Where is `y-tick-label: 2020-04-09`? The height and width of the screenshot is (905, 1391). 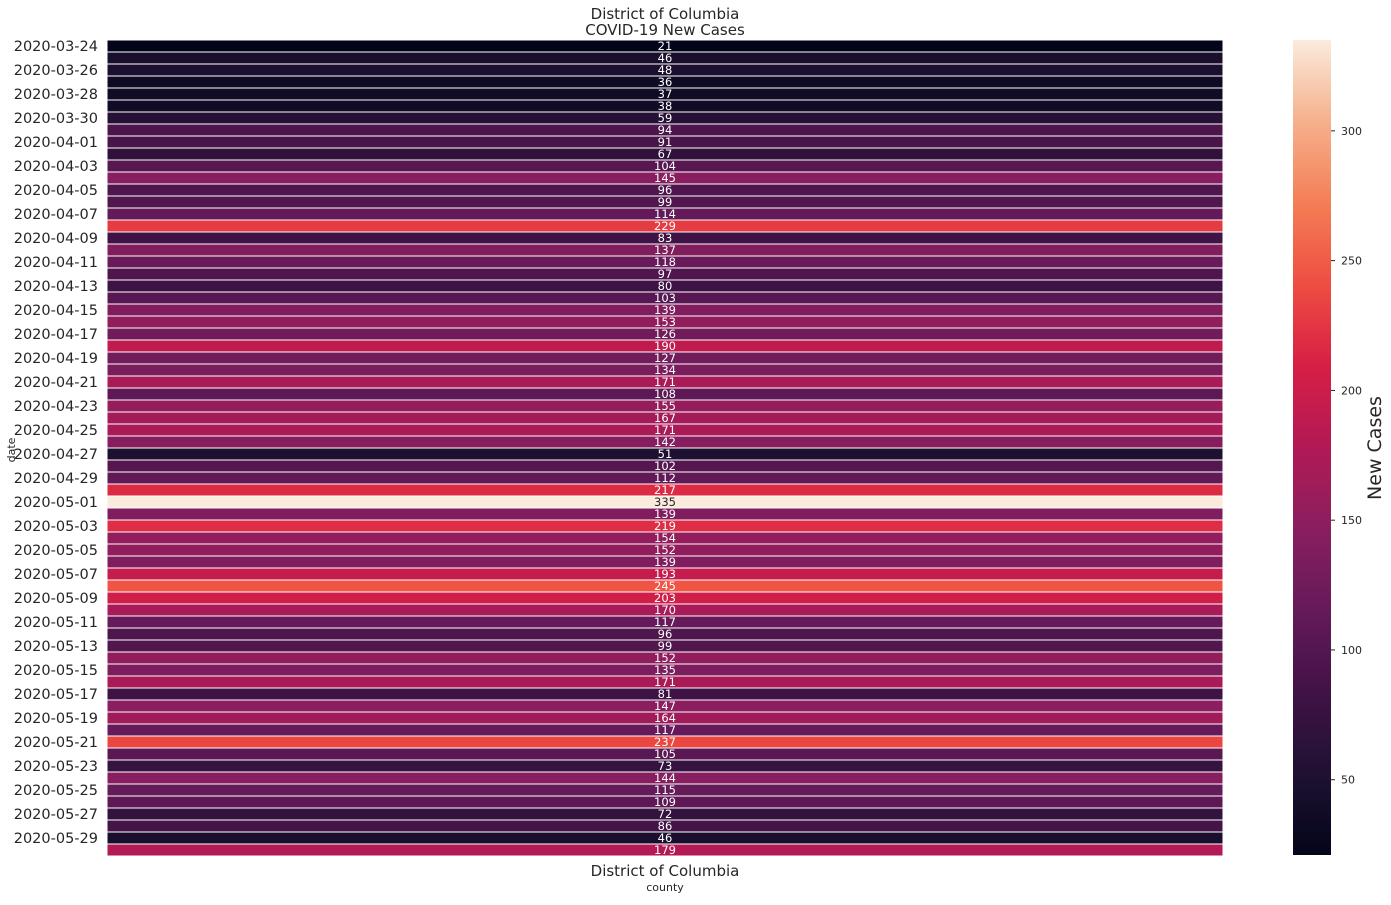 y-tick-label: 2020-04-09 is located at coordinates (56, 239).